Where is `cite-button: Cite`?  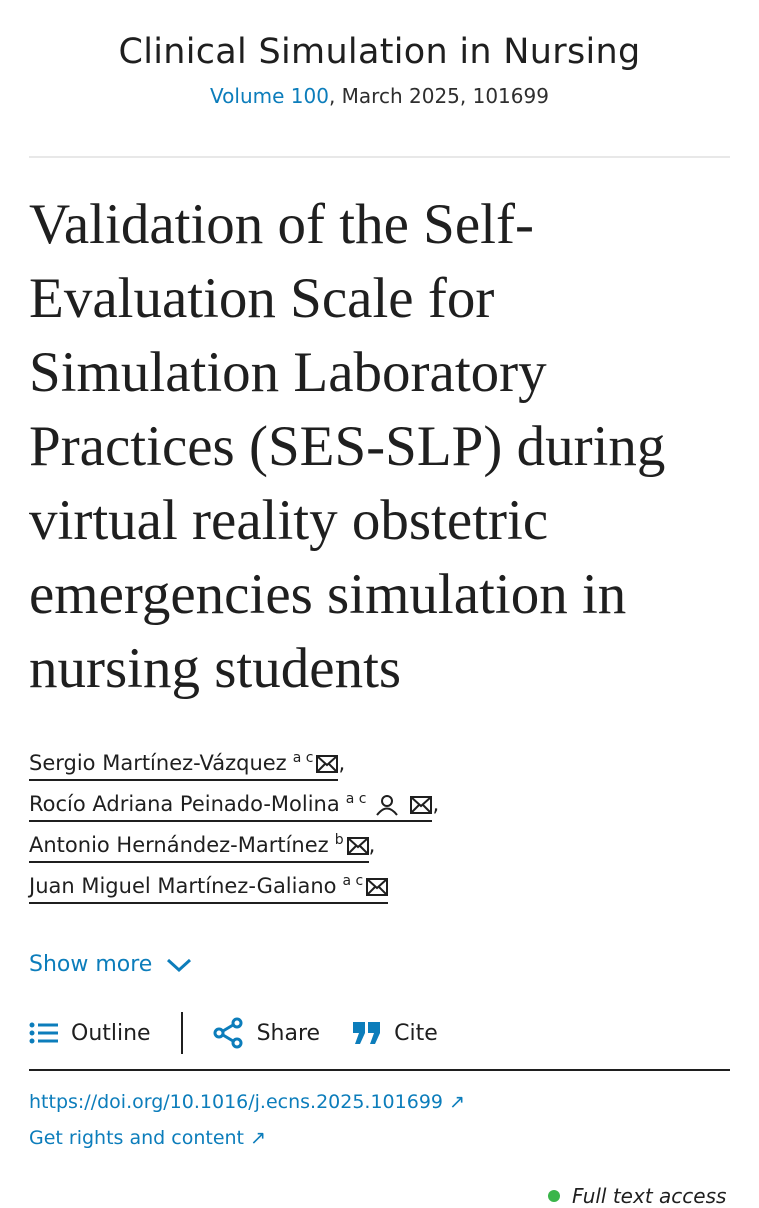 cite-button: Cite is located at coordinates (395, 1033).